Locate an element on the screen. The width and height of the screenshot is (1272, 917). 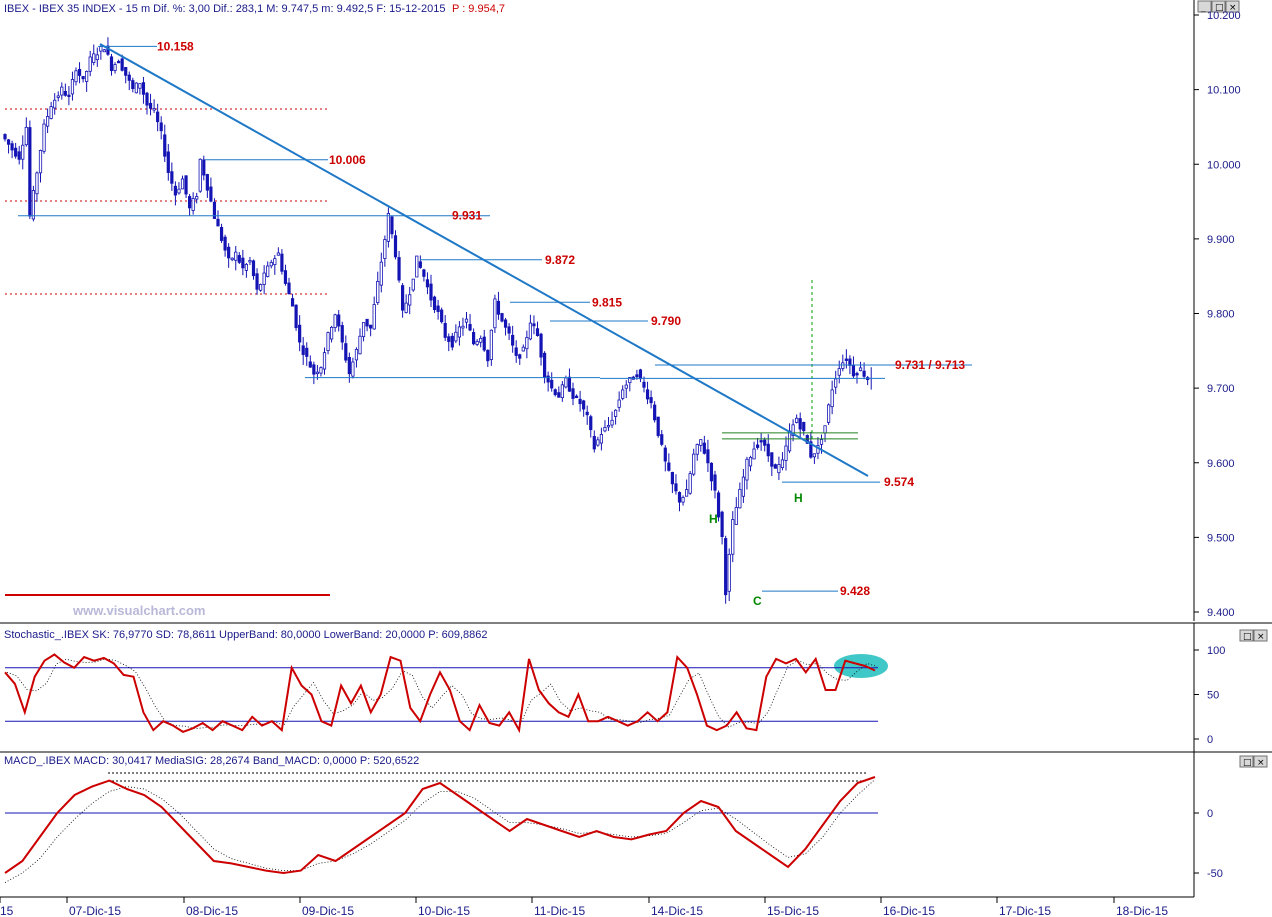
date-tick-label: 15-Dic-15 is located at coordinates (793, 910).